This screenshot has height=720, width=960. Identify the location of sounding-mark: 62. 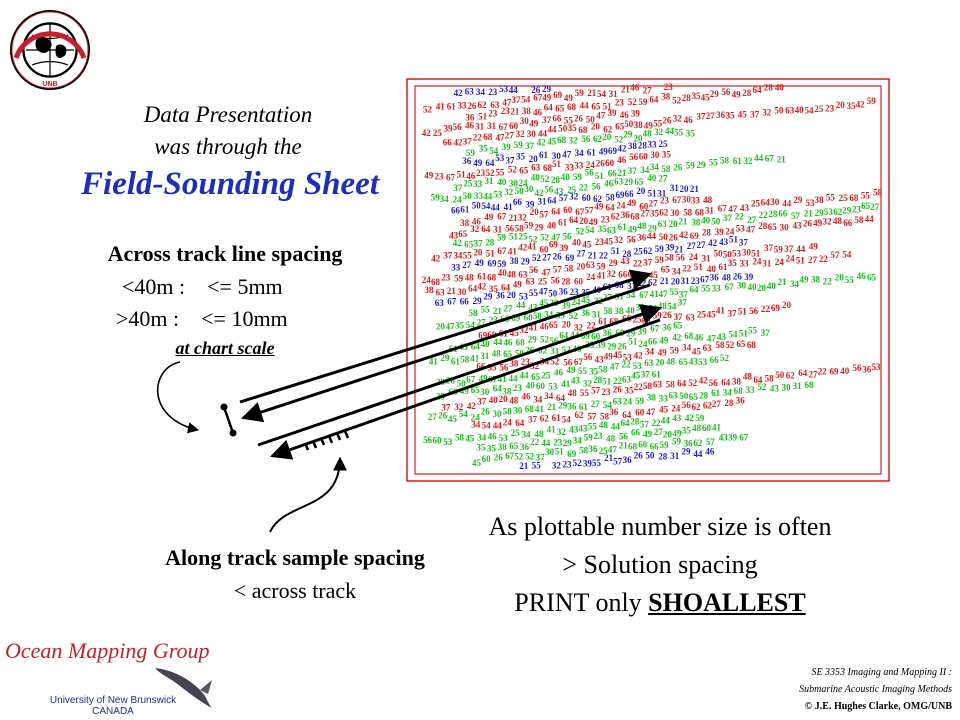
(698, 443).